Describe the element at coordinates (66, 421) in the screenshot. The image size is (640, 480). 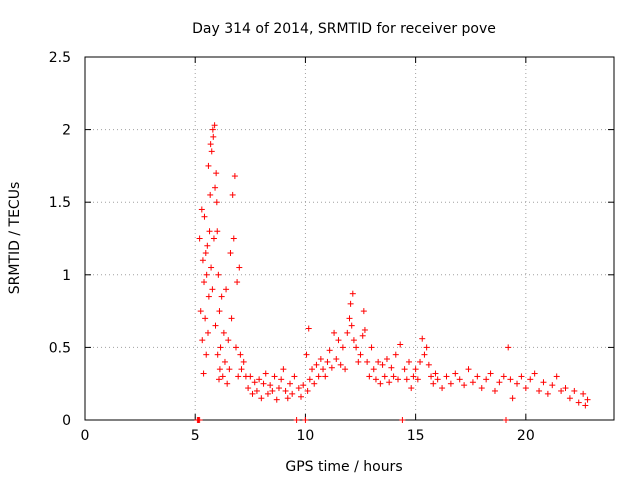
I see `y-tick-label-0: 0` at that location.